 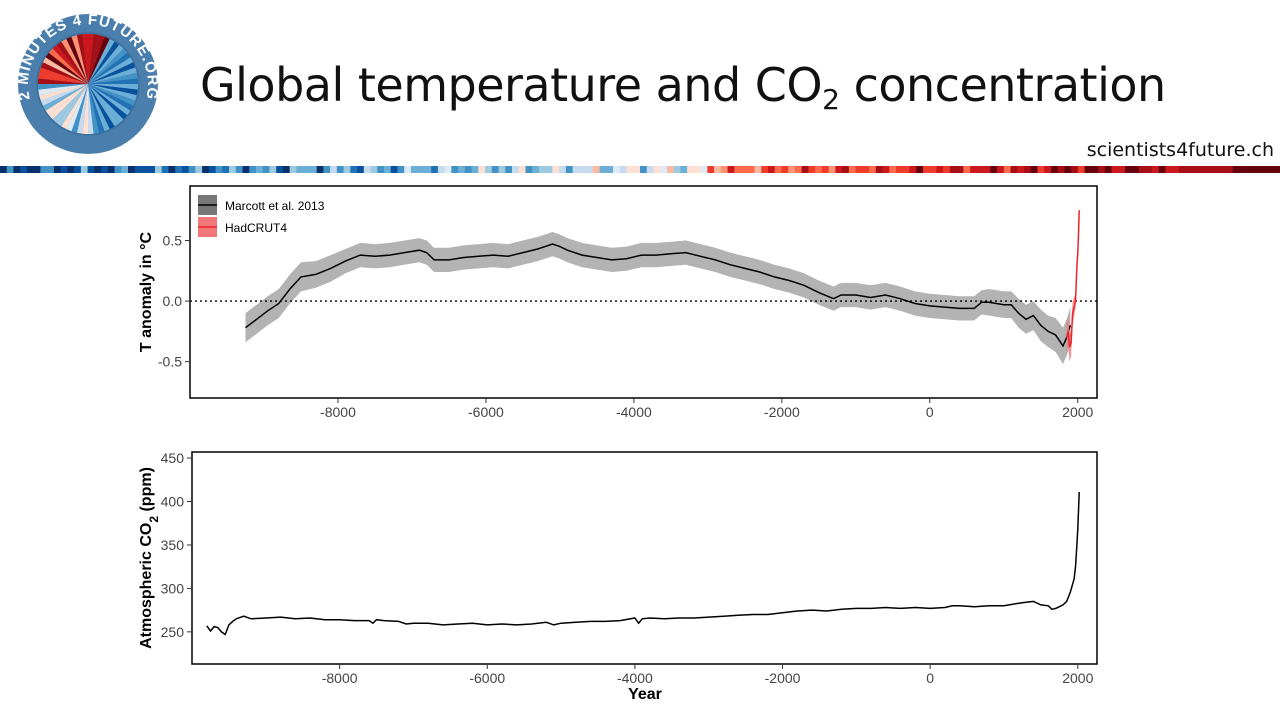 I want to click on temperature-x-tick-label: 2000, so click(x=1077, y=412).